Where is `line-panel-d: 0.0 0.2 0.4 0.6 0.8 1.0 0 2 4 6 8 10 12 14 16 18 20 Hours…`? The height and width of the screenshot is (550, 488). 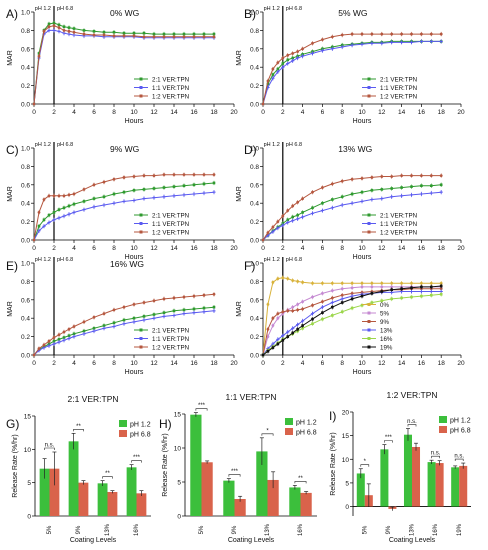
line-panel-d: 0.0 0.2 0.4 0.6 0.8 1.0 0 2 4 6 8 10 12 14 16 18 20 Hours… is located at coordinates (350, 201).